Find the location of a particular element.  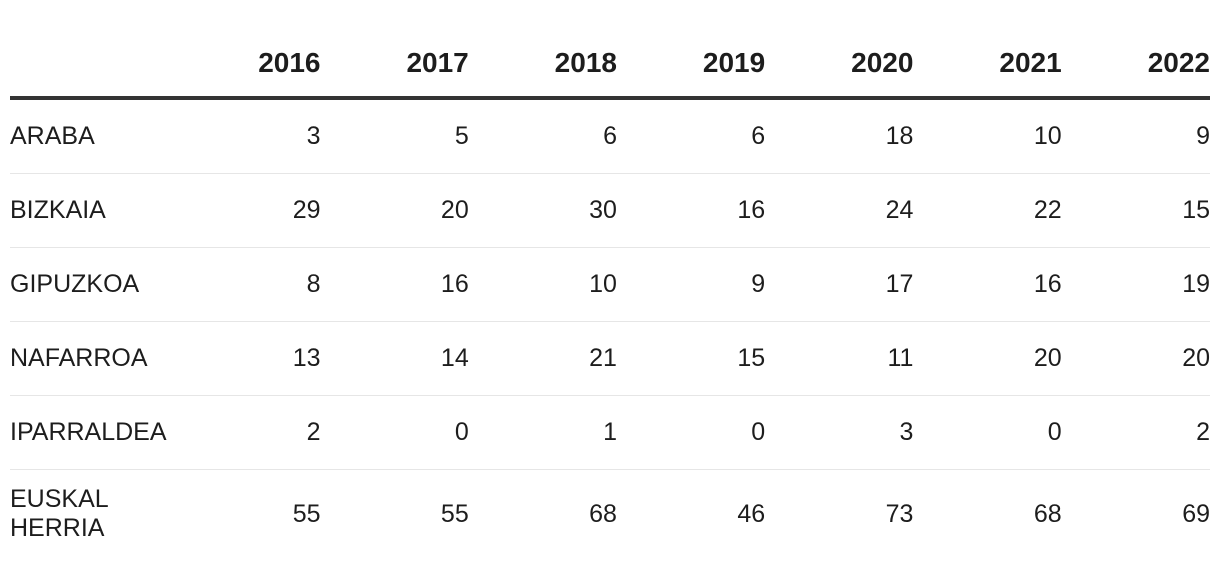

value-cell: 18 is located at coordinates (839, 136).